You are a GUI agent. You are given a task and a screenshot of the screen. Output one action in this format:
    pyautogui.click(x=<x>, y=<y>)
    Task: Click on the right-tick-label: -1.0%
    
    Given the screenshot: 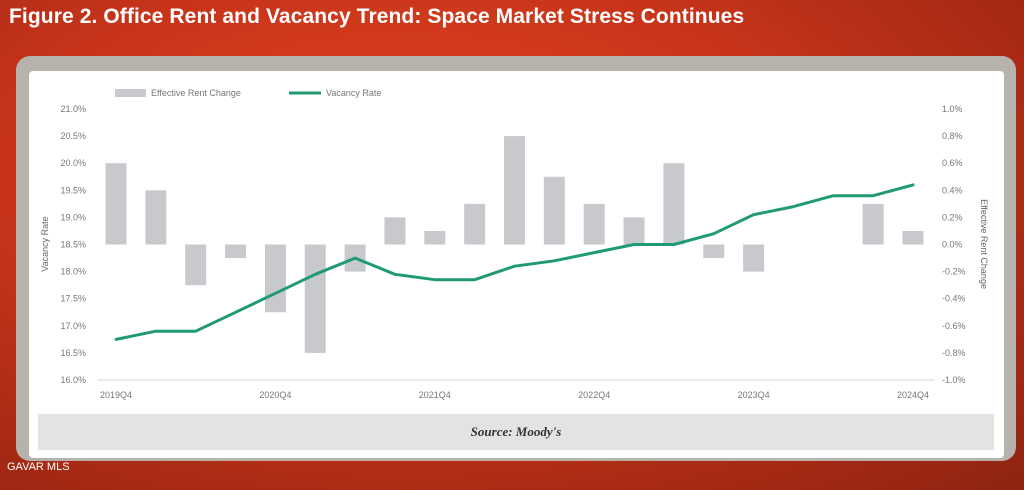 What is the action you would take?
    pyautogui.click(x=954, y=380)
    